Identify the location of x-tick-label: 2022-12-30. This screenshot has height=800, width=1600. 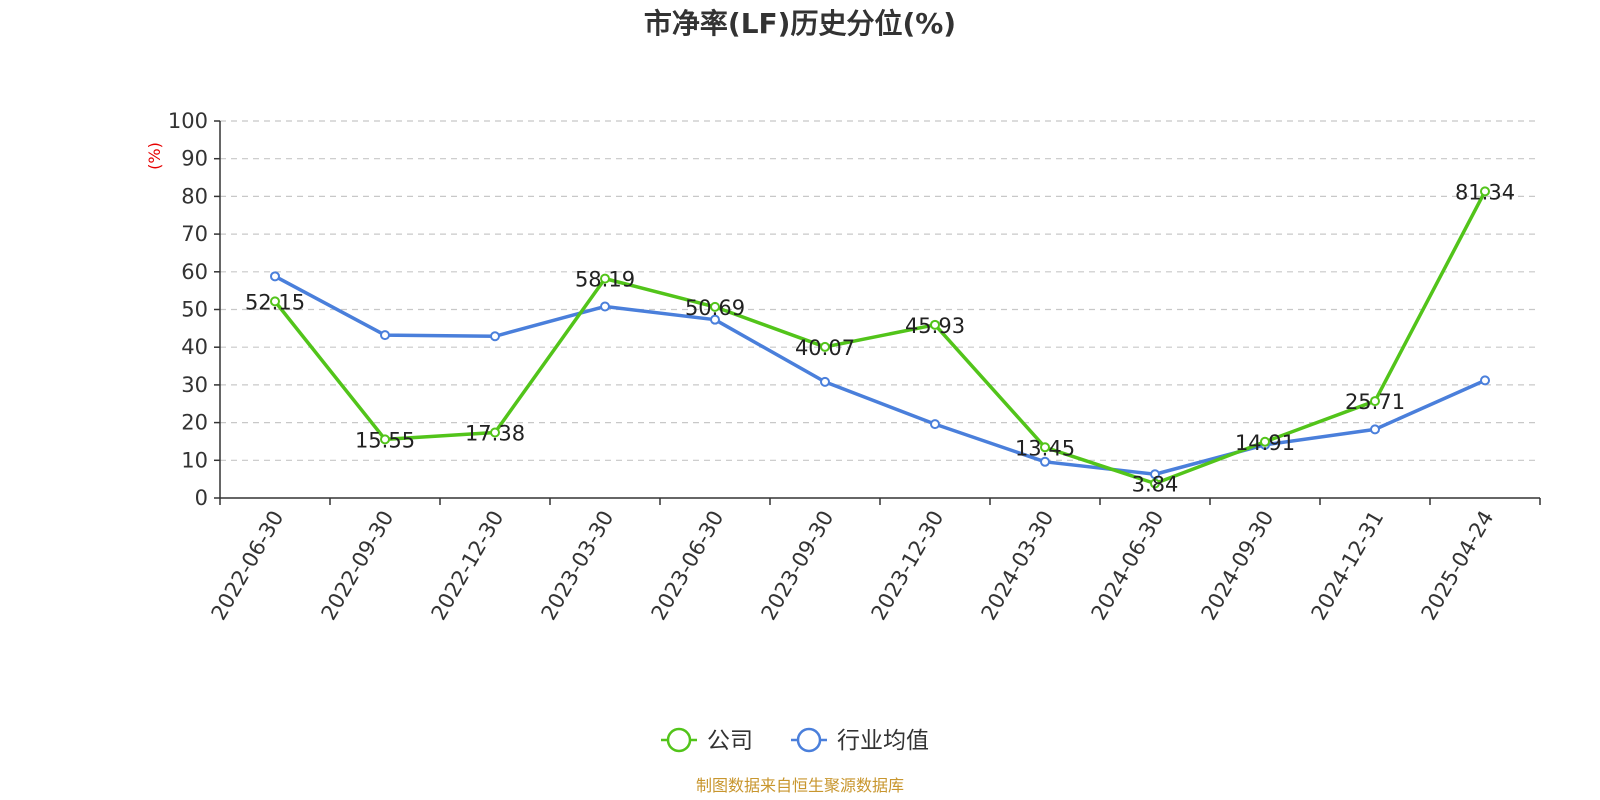
(468, 566).